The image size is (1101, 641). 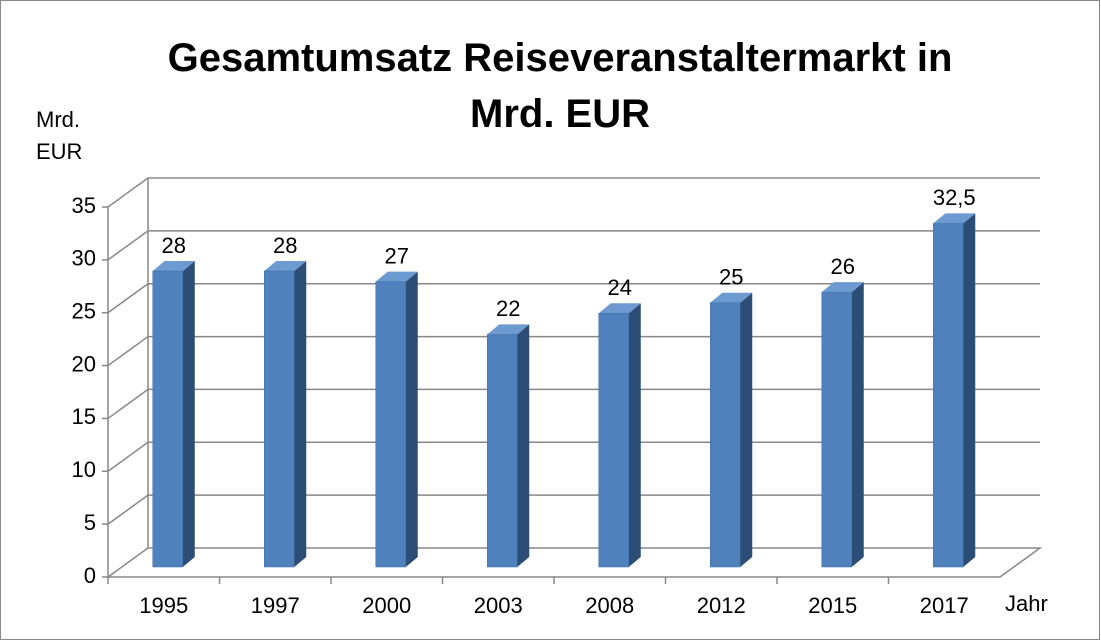 What do you see at coordinates (731, 277) in the screenshot?
I see `value-label: 25` at bounding box center [731, 277].